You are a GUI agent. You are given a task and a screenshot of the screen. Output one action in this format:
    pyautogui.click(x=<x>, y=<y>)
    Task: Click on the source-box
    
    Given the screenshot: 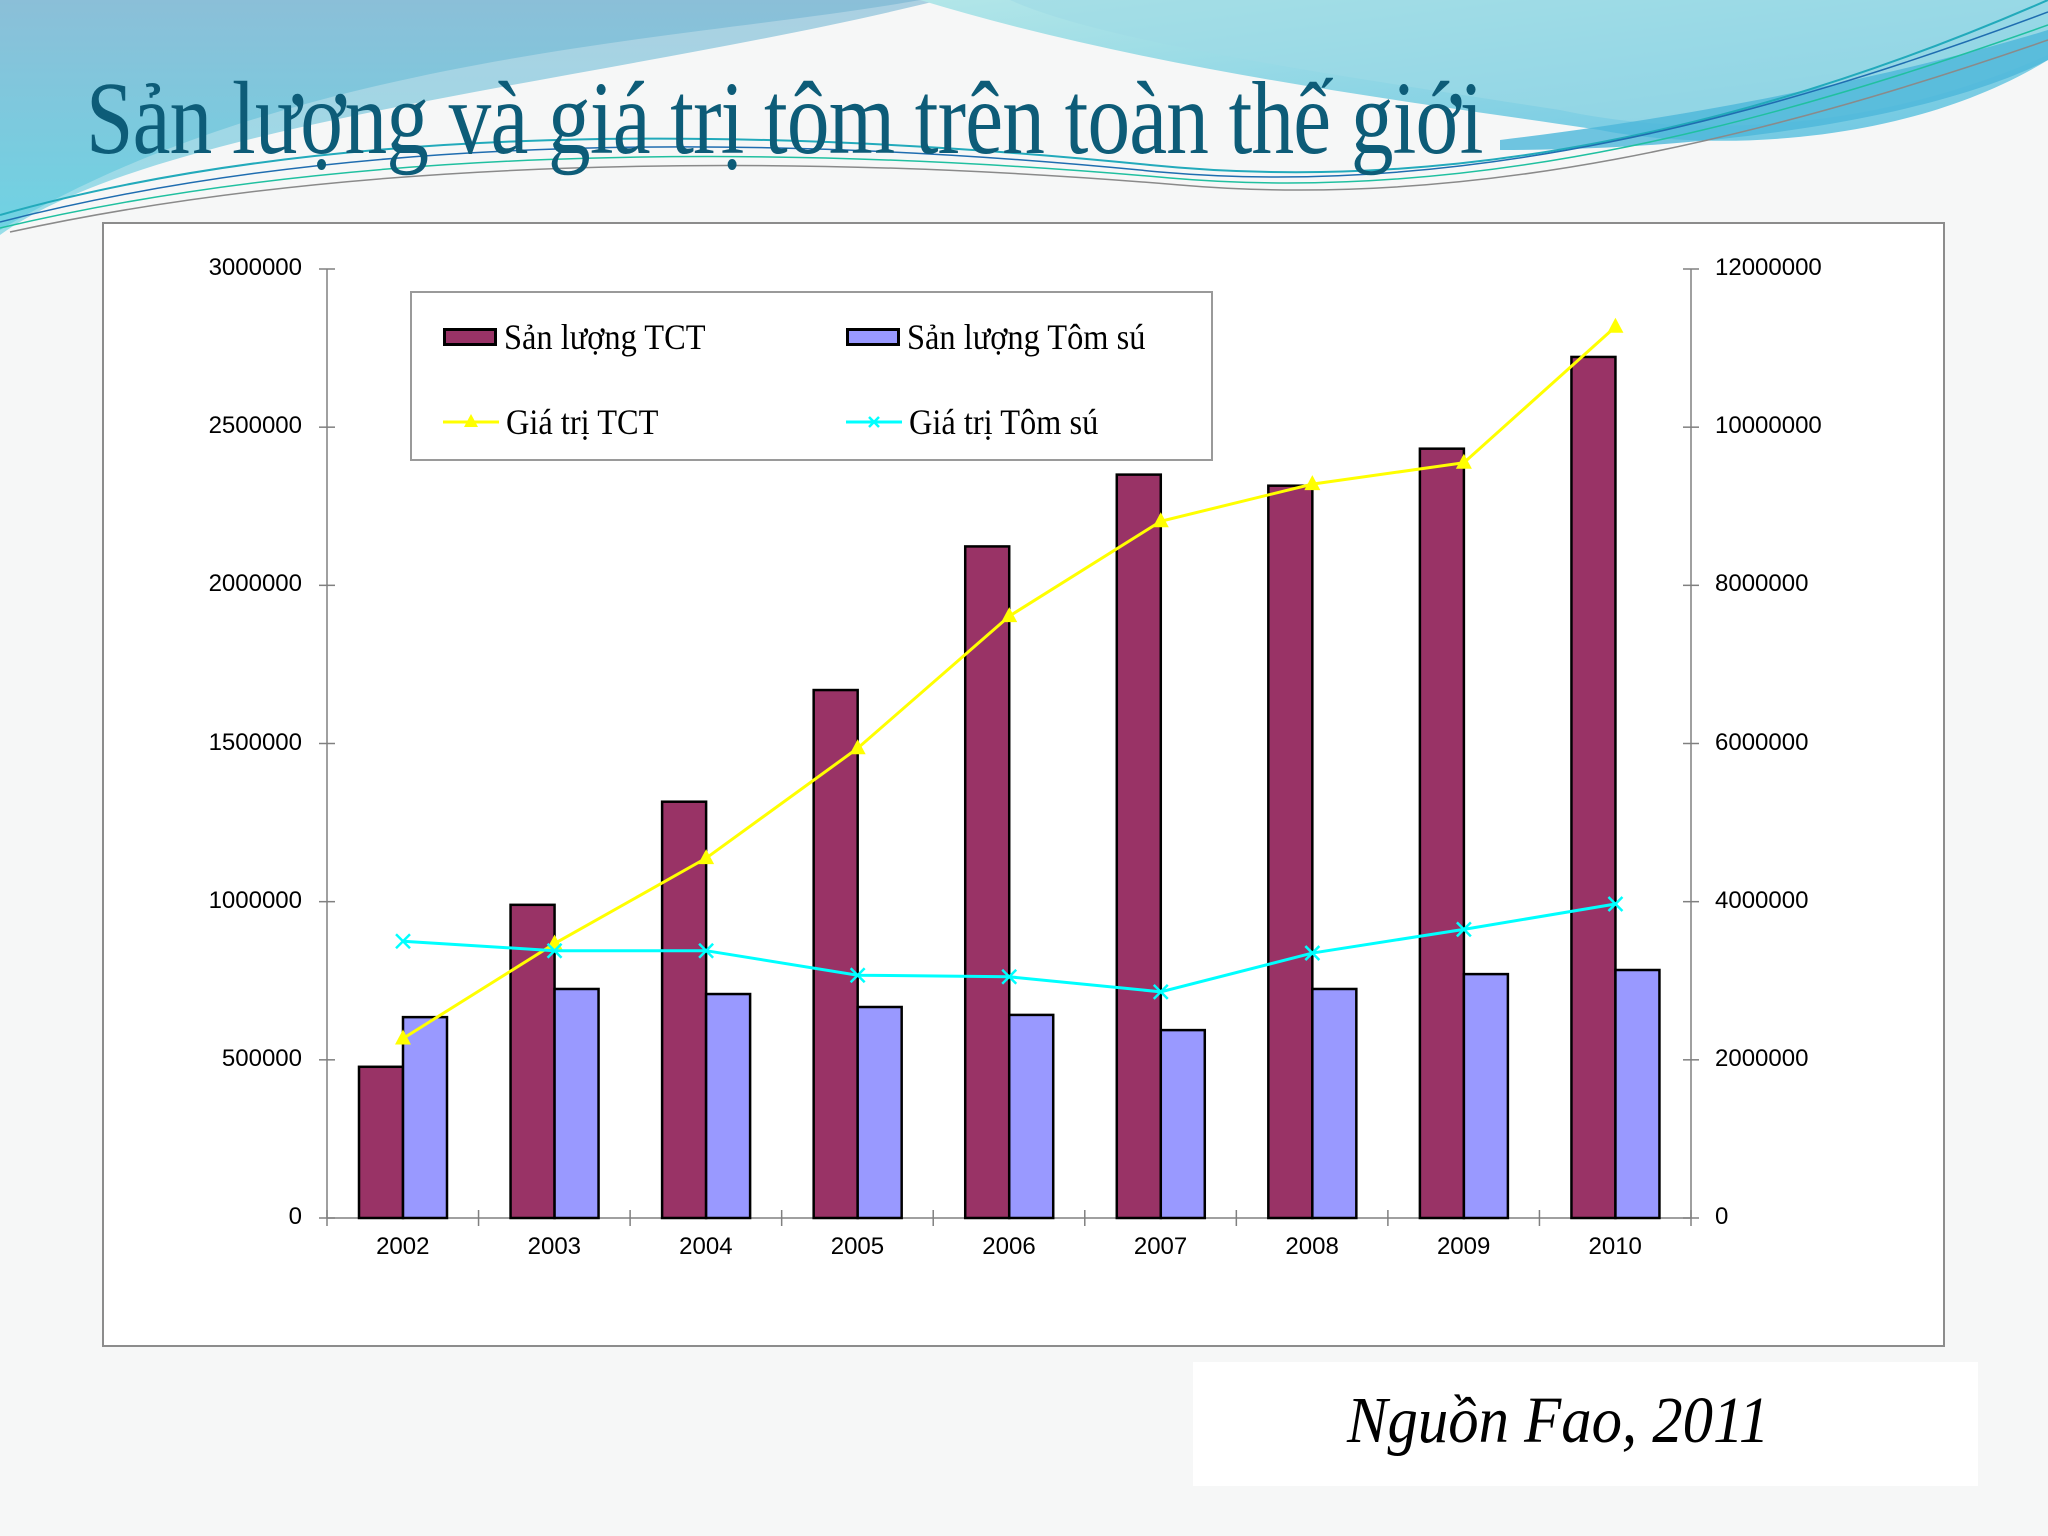 What is the action you would take?
    pyautogui.click(x=1585, y=1424)
    